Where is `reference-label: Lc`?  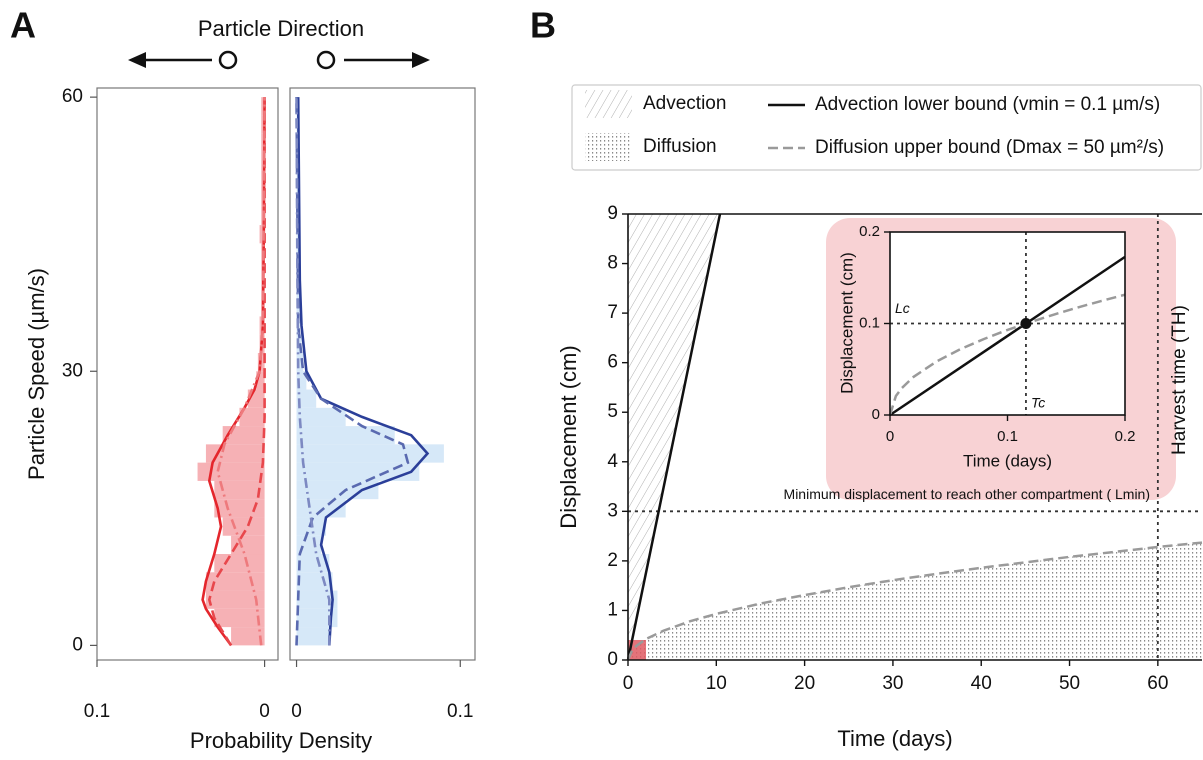 reference-label: Lc is located at coordinates (902, 308).